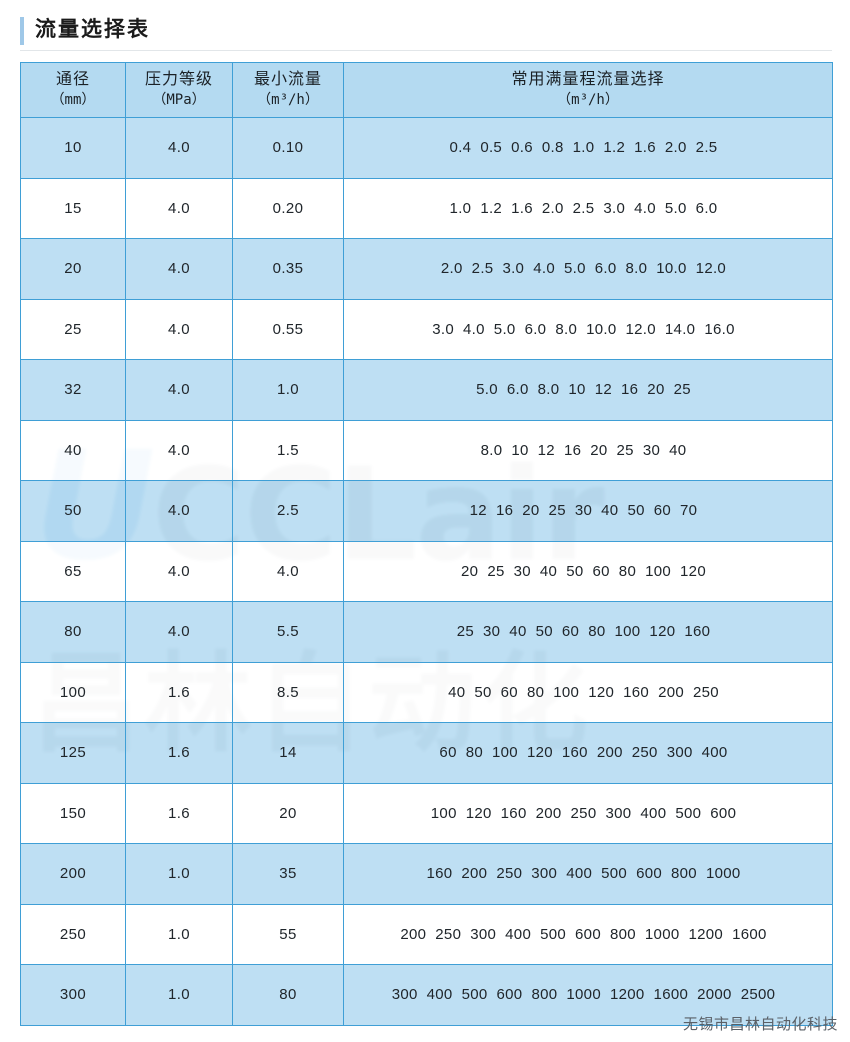  I want to click on title-divider, so click(426, 50).